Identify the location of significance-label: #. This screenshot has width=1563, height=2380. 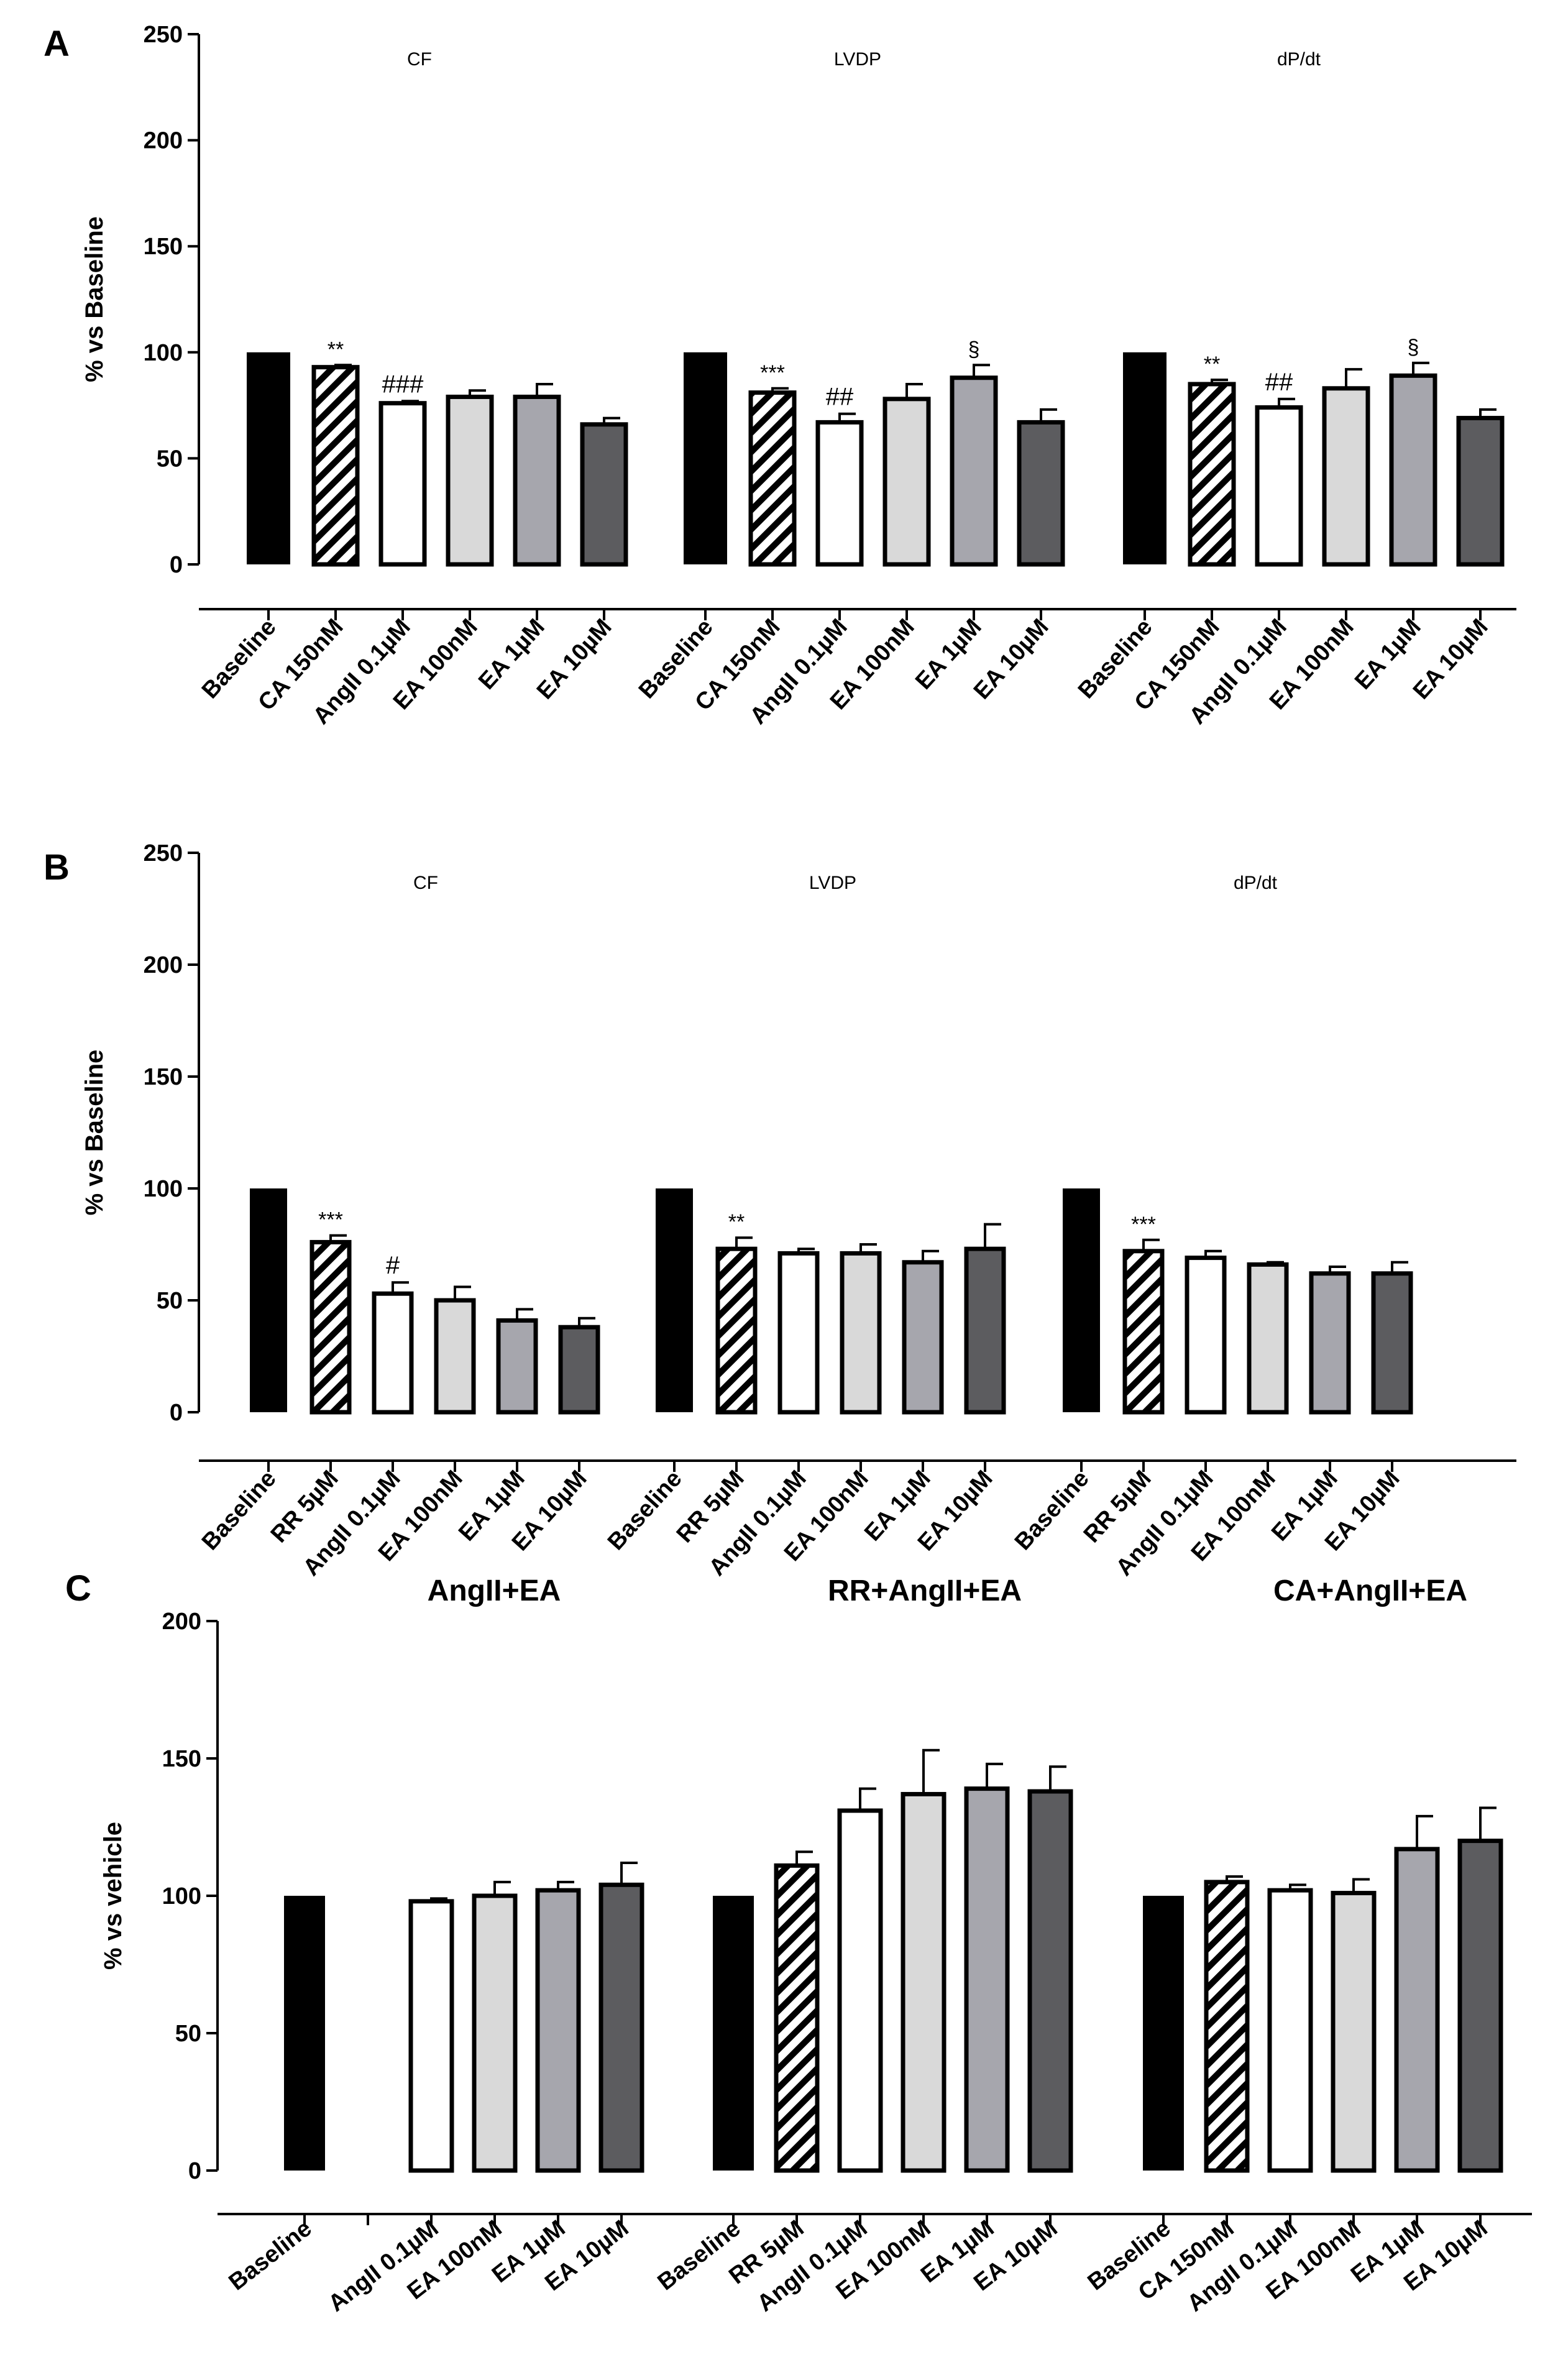
(393, 1265).